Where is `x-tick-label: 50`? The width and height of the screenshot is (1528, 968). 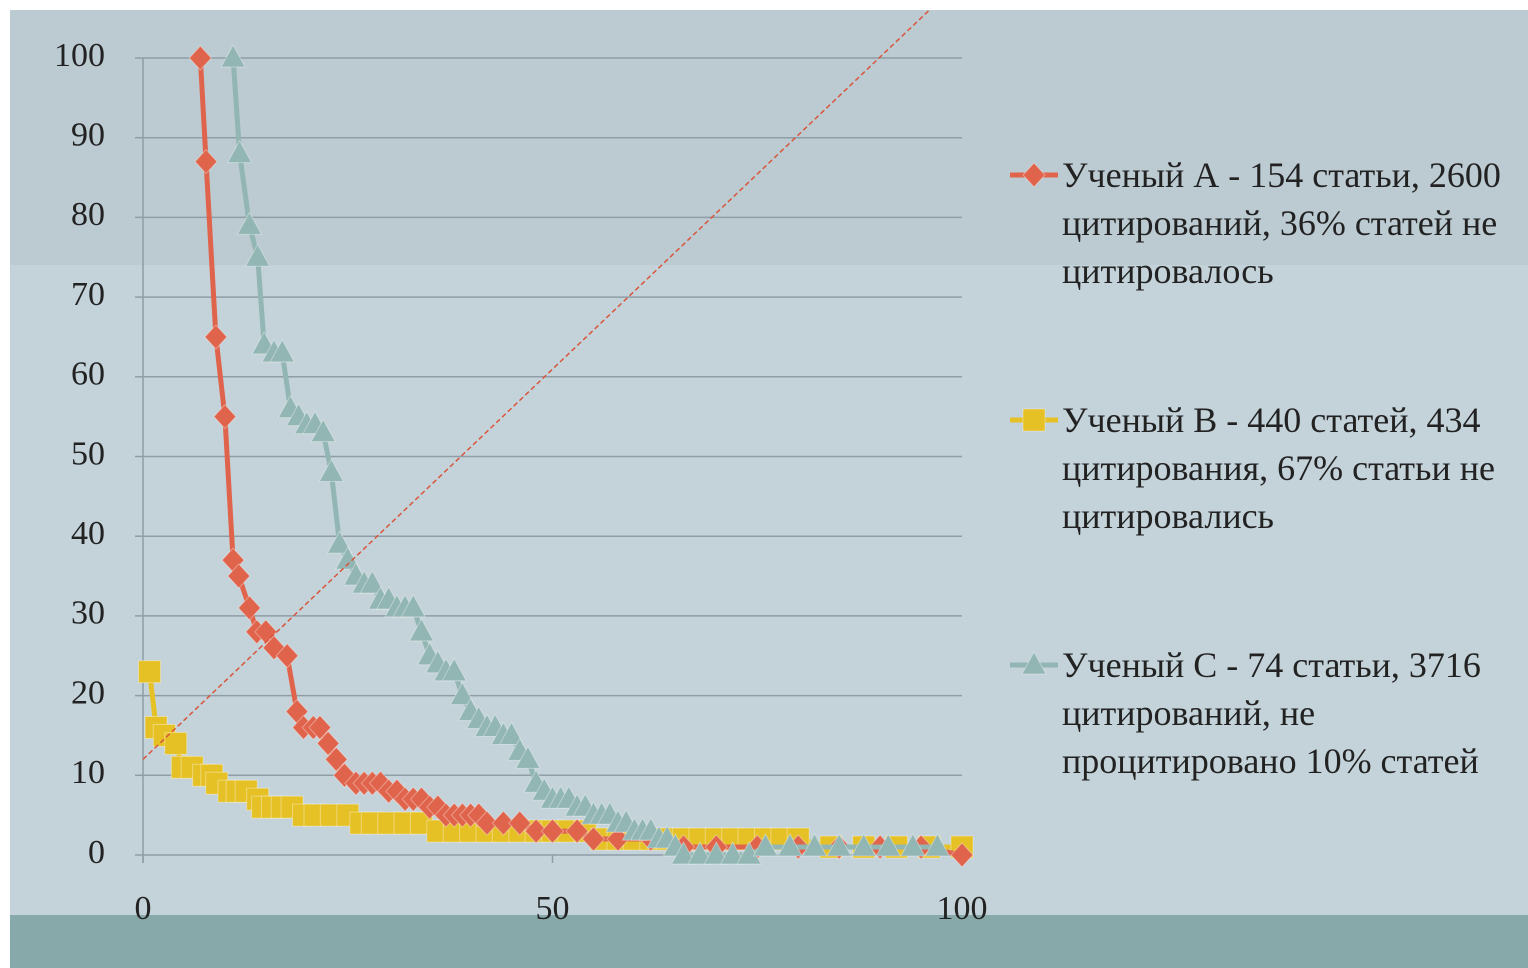
x-tick-label: 50 is located at coordinates (553, 908).